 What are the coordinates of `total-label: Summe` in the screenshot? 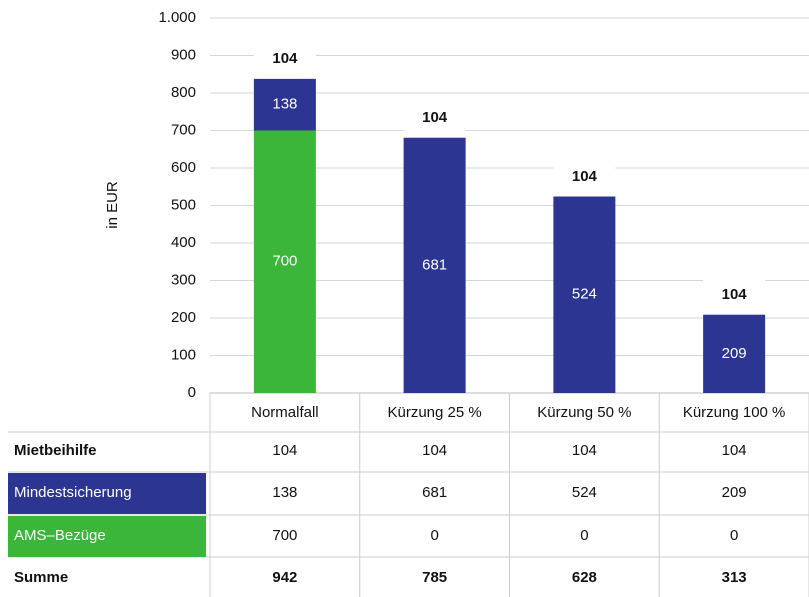 It's located at (41, 577).